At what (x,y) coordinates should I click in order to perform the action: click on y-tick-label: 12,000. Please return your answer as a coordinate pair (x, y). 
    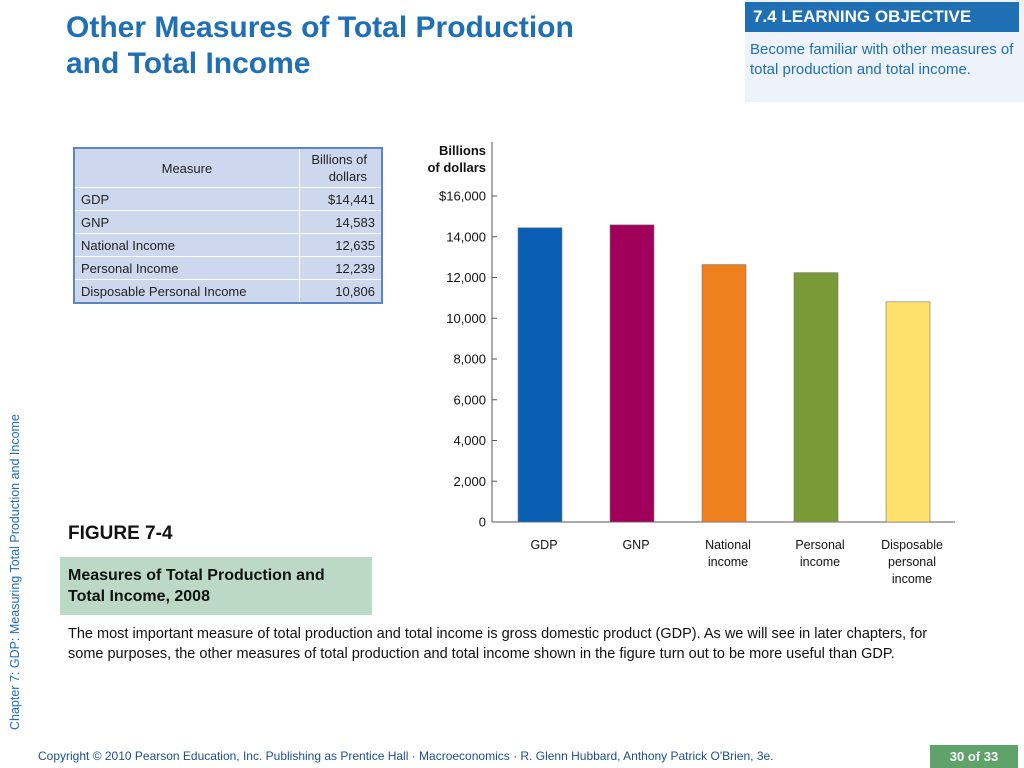
    Looking at the image, I should click on (466, 277).